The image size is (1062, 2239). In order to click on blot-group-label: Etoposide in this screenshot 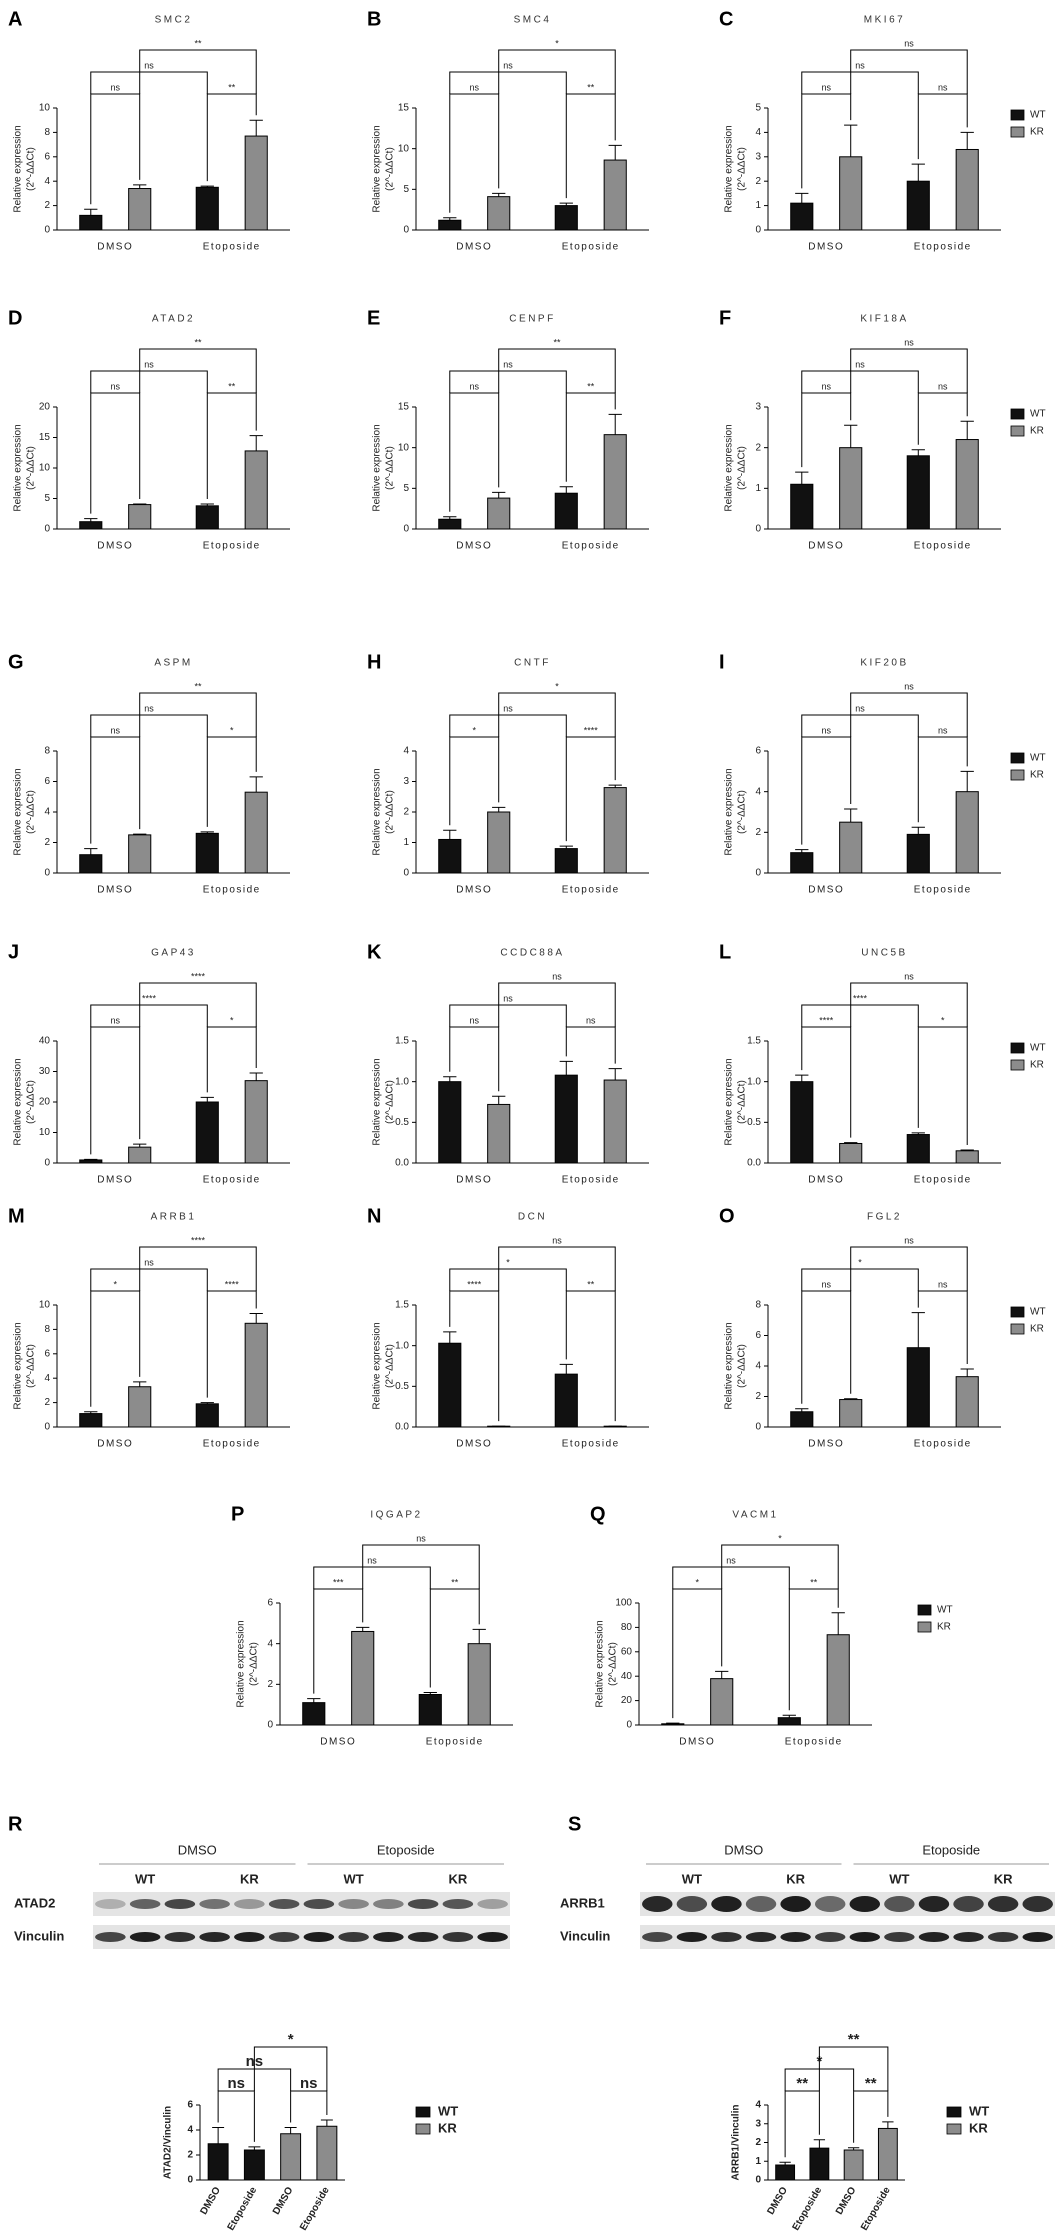, I will do `click(951, 1849)`.